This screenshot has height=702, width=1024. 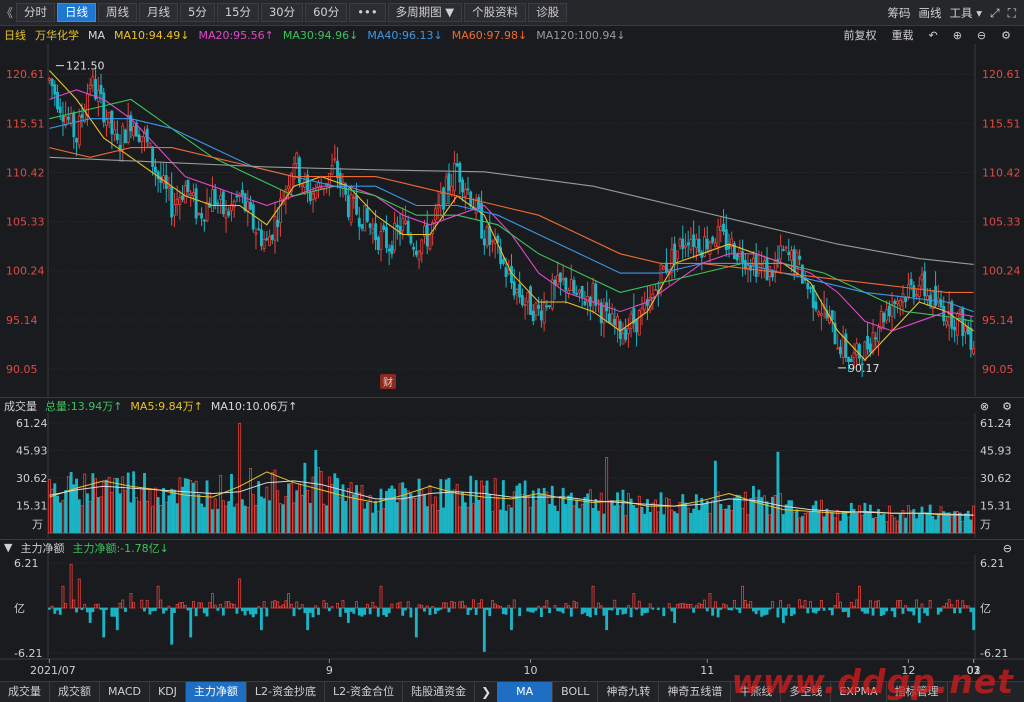 What do you see at coordinates (364, 692) in the screenshot?
I see `tab-l2-position: L2-资金合位` at bounding box center [364, 692].